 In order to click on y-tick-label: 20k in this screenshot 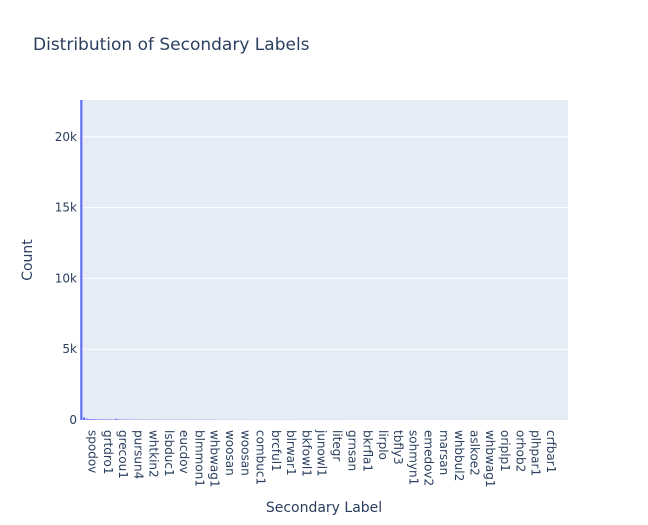, I will do `click(66, 137)`.